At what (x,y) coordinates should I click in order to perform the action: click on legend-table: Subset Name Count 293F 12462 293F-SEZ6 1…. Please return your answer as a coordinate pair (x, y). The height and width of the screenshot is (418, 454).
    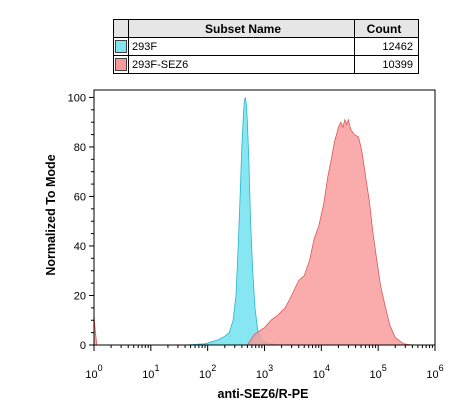
    Looking at the image, I should click on (266, 46).